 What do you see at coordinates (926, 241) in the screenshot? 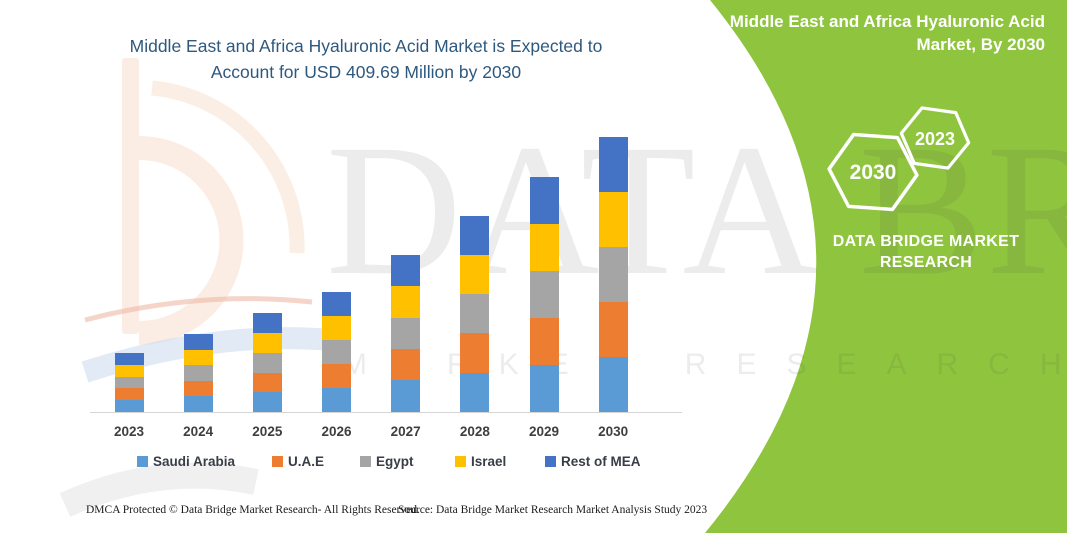
I see `side-panel-brand-line1: DATA BRIDGE MARKET` at bounding box center [926, 241].